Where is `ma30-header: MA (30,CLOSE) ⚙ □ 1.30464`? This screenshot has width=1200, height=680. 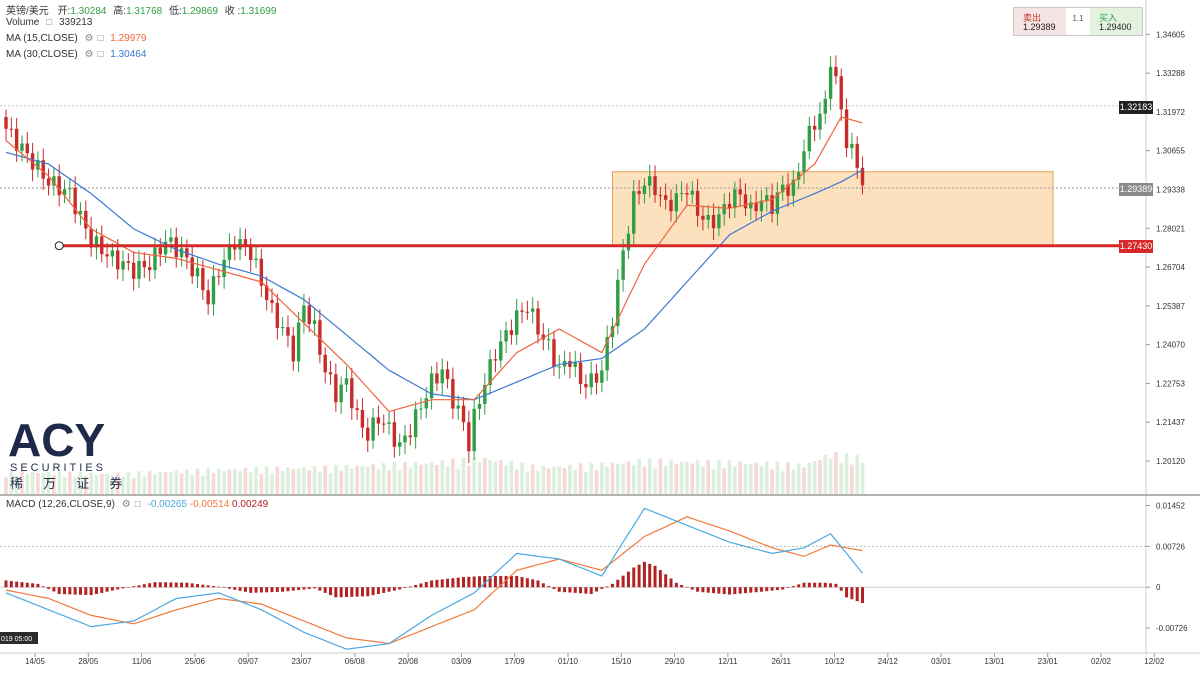 ma30-header: MA (30,CLOSE) ⚙ □ 1.30464 is located at coordinates (76, 54).